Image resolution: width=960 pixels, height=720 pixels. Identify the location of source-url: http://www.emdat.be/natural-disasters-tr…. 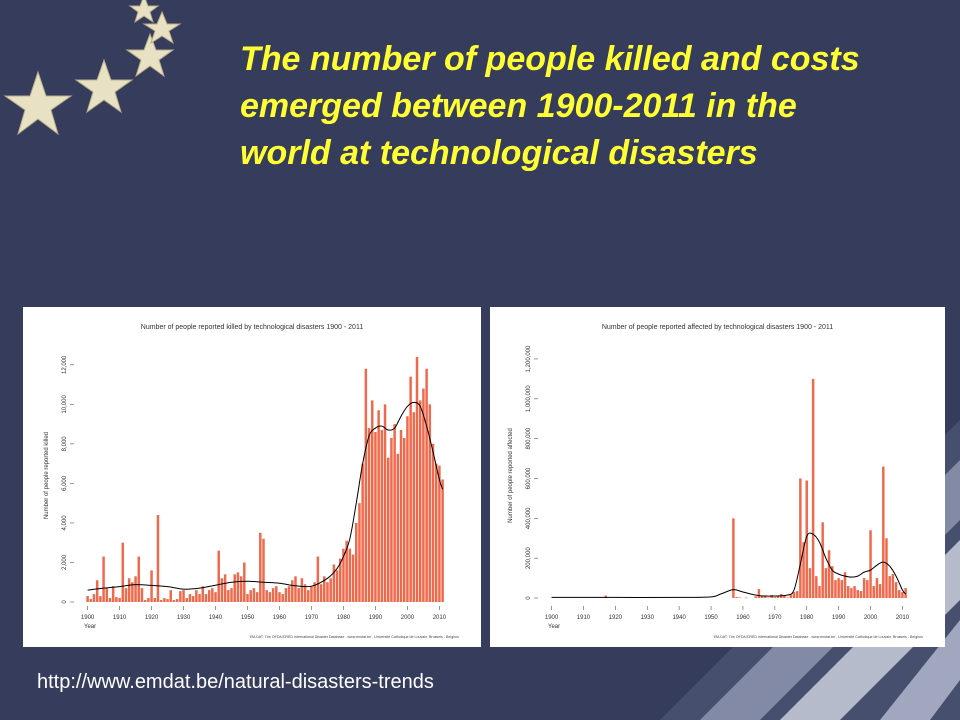
(235, 682).